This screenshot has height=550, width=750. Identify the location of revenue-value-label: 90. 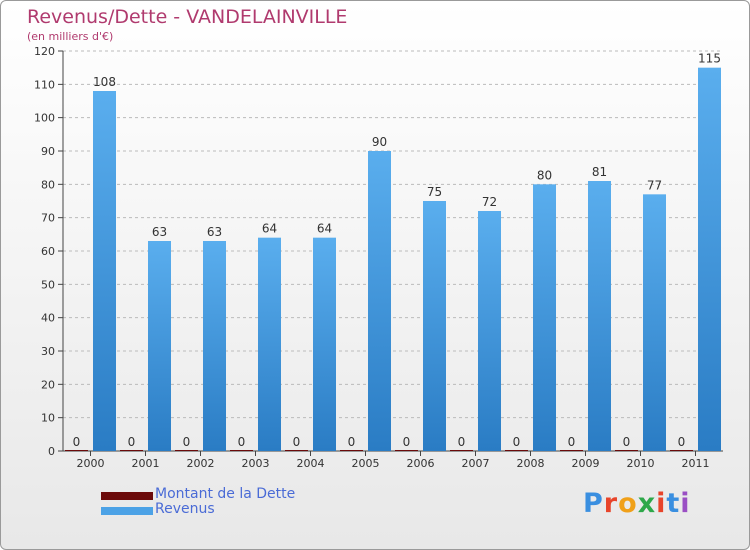
(379, 142).